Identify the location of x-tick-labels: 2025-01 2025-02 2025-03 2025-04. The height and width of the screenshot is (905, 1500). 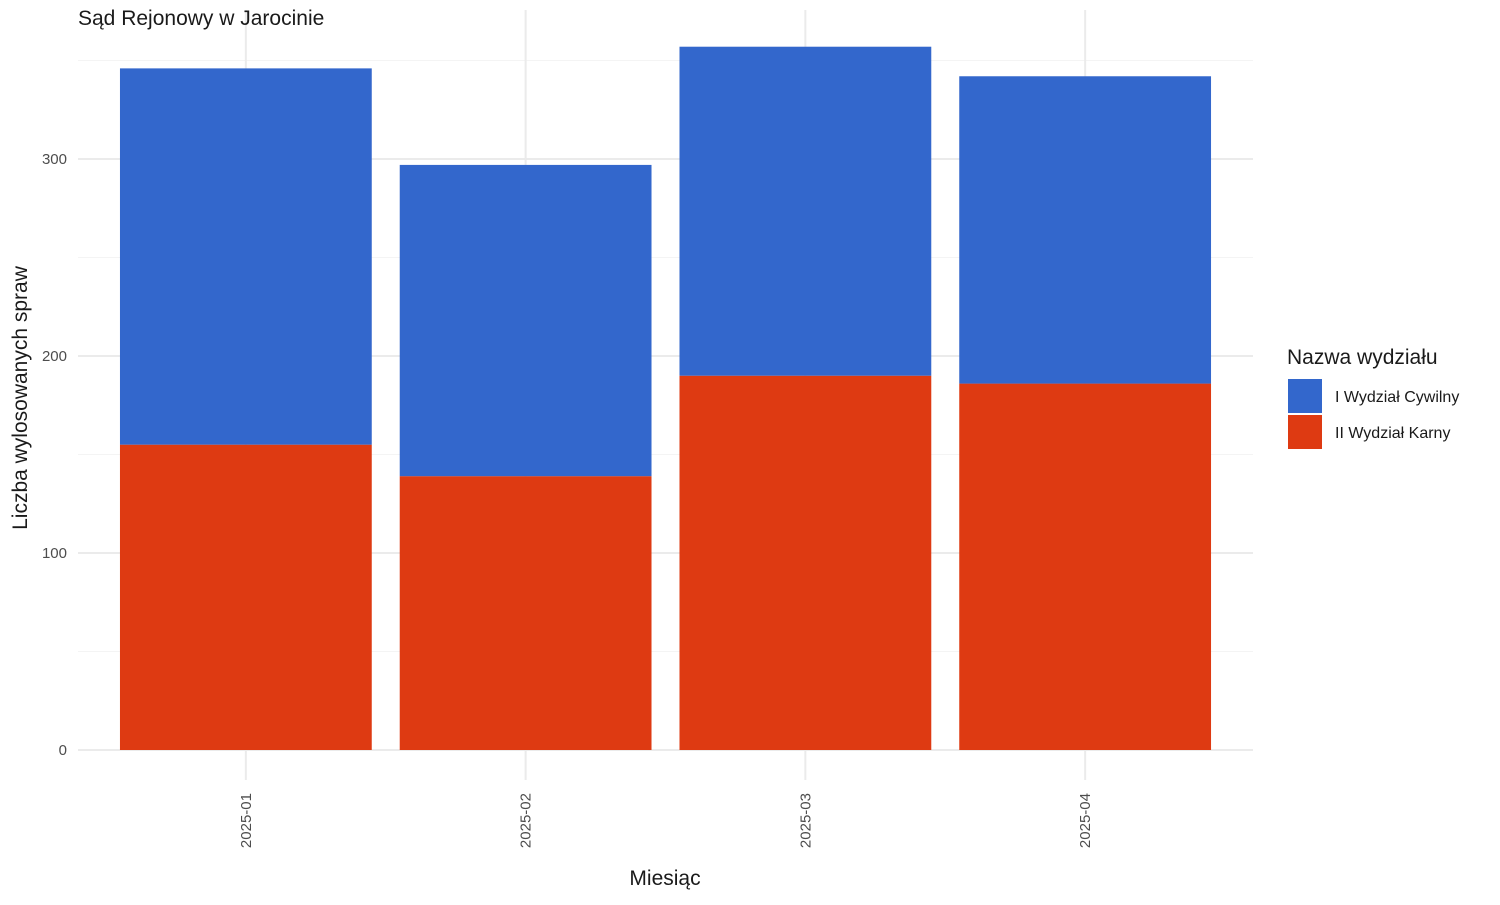
(666, 820).